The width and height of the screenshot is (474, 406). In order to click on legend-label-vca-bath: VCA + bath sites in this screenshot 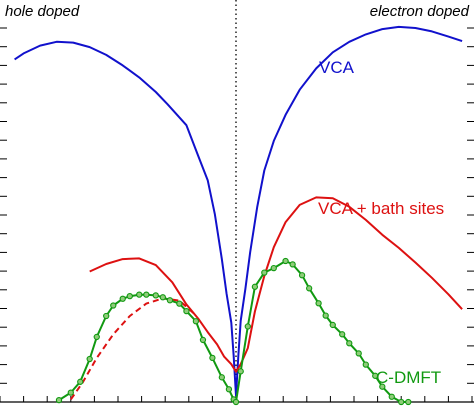, I will do `click(381, 208)`.